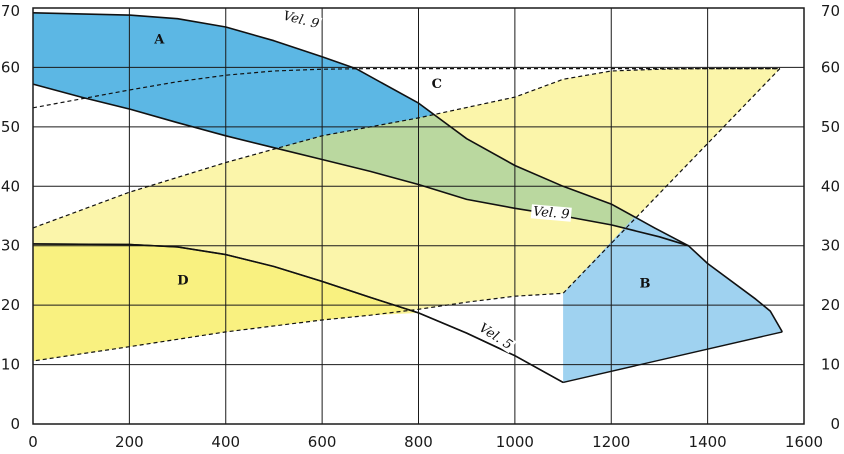 The height and width of the screenshot is (454, 844). What do you see at coordinates (644, 283) in the screenshot?
I see `region-label: B` at bounding box center [644, 283].